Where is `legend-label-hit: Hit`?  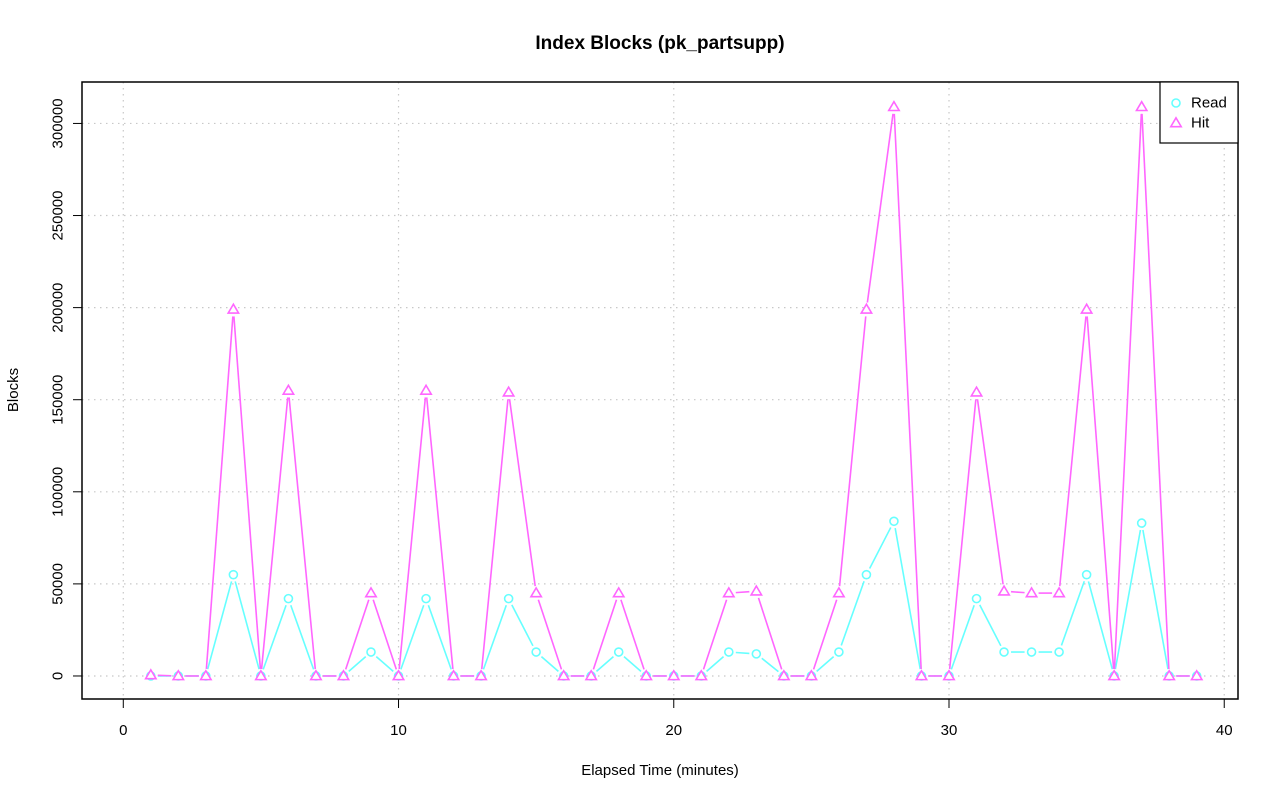
legend-label-hit: Hit is located at coordinates (1200, 123).